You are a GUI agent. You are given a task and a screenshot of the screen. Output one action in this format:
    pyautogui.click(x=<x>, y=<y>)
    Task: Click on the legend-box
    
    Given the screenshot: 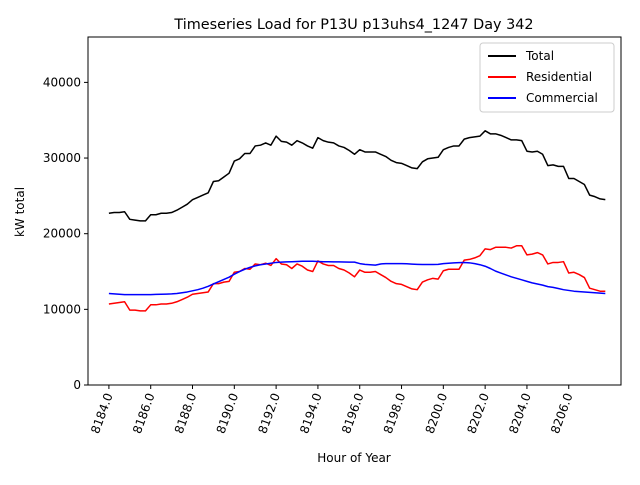 What is the action you would take?
    pyautogui.click(x=547, y=77)
    